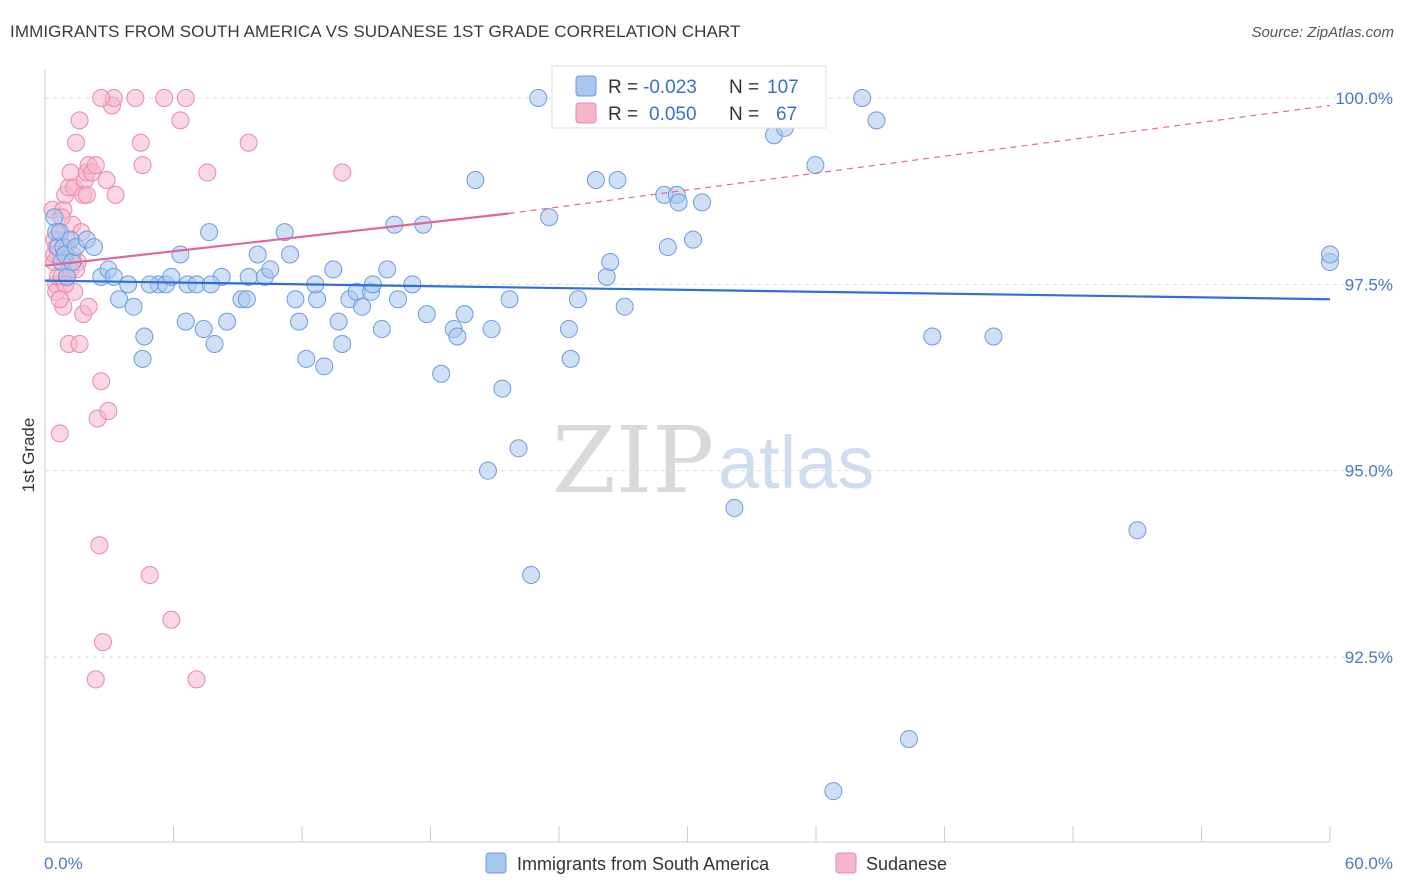  I want to click on legend-swatch-blue, so click(586, 86).